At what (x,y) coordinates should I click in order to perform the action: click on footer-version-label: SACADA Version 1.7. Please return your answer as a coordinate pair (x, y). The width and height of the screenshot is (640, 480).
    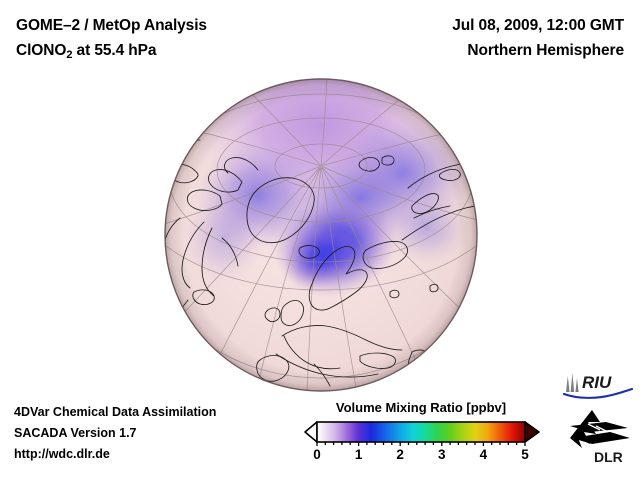
    Looking at the image, I should click on (75, 433).